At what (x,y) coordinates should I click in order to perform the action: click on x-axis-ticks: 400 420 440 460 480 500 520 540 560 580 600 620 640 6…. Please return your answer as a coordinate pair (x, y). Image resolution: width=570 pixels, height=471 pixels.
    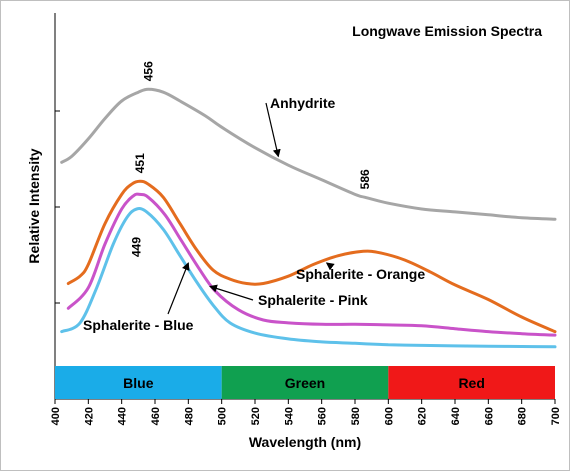
    Looking at the image, I should click on (306, 412).